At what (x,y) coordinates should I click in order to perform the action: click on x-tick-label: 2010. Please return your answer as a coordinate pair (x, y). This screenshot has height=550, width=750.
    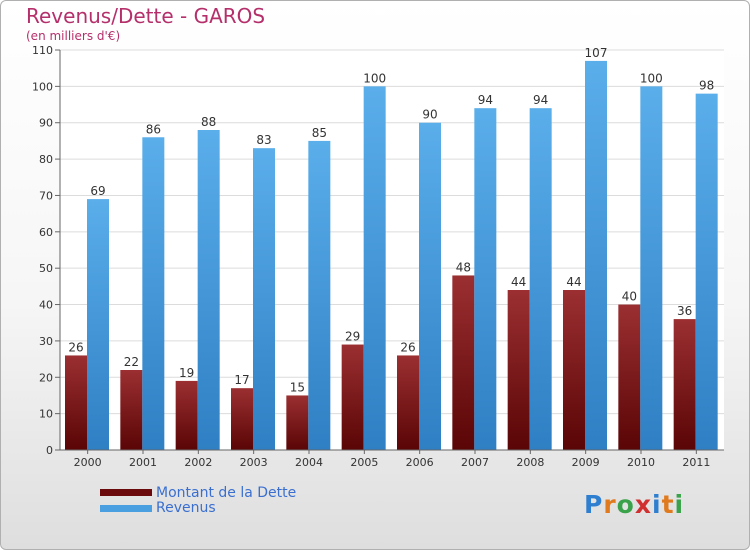
    Looking at the image, I should click on (641, 462).